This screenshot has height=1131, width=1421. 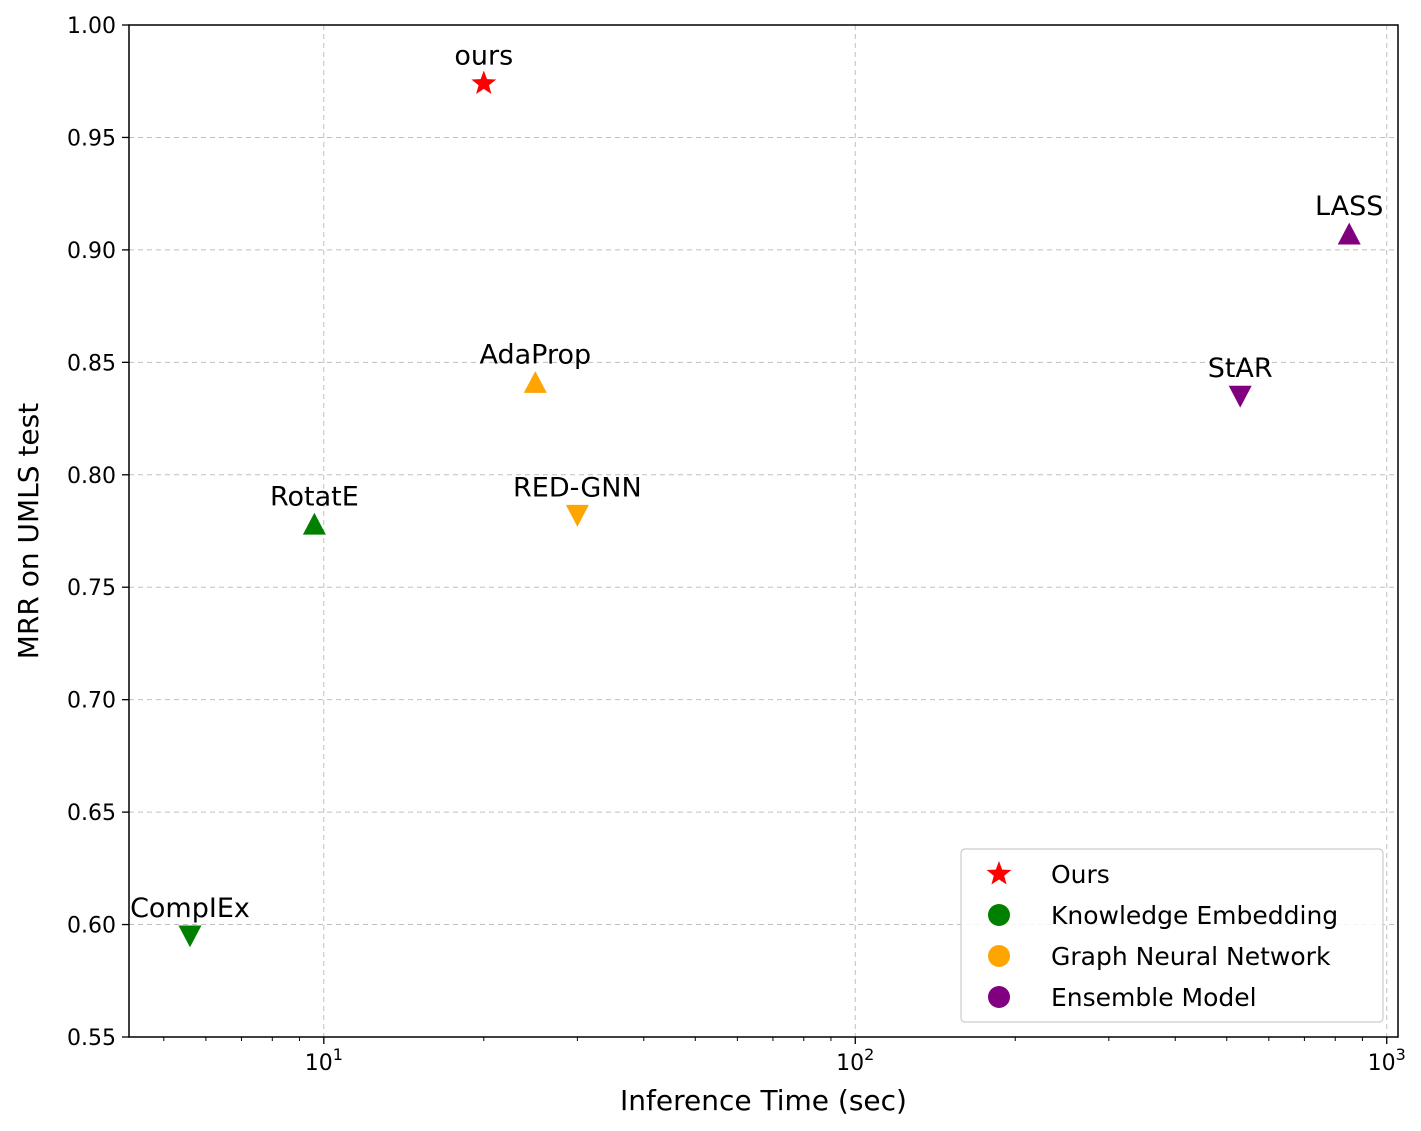 What do you see at coordinates (1349, 206) in the screenshot?
I see `point-label: LASS` at bounding box center [1349, 206].